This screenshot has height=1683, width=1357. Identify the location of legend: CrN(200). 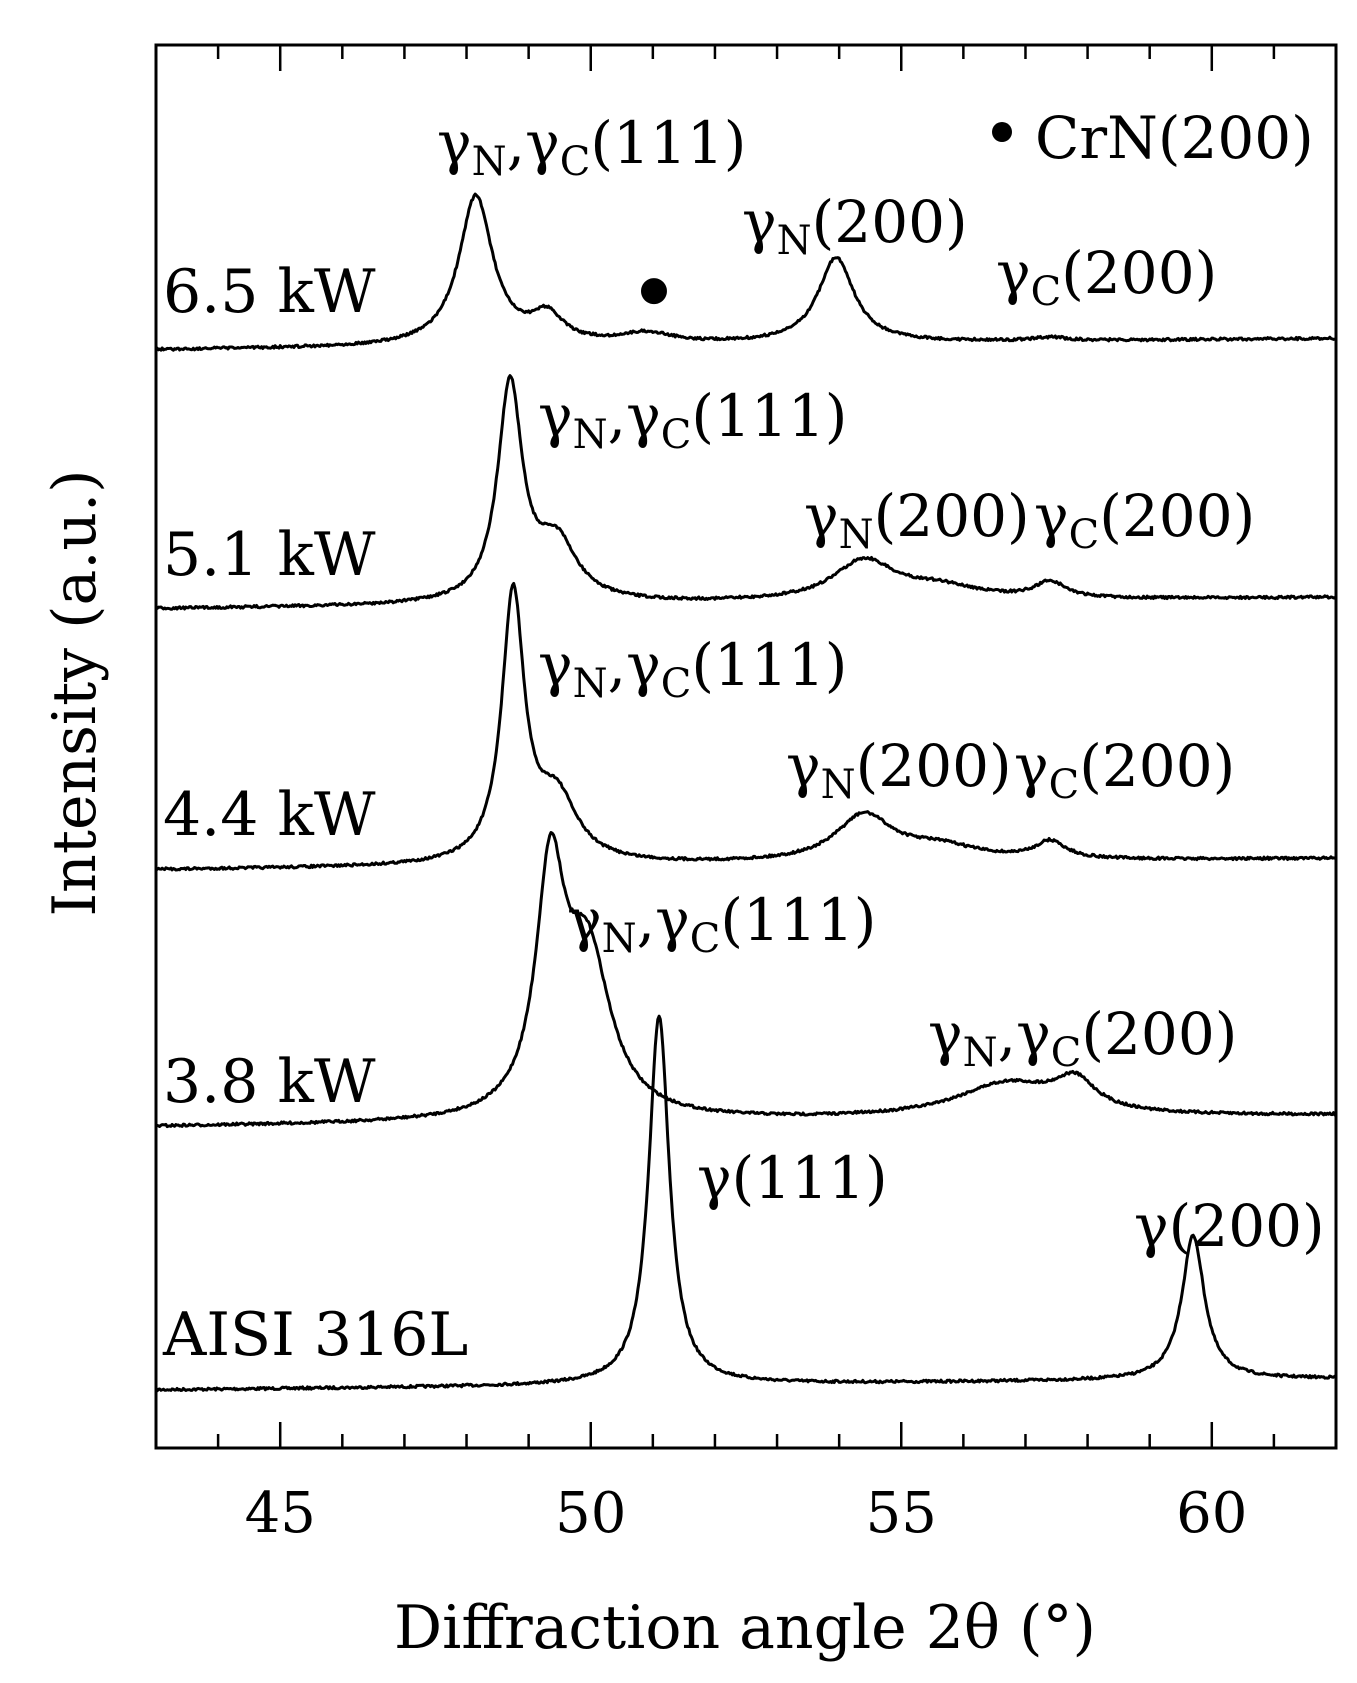
(1153, 138).